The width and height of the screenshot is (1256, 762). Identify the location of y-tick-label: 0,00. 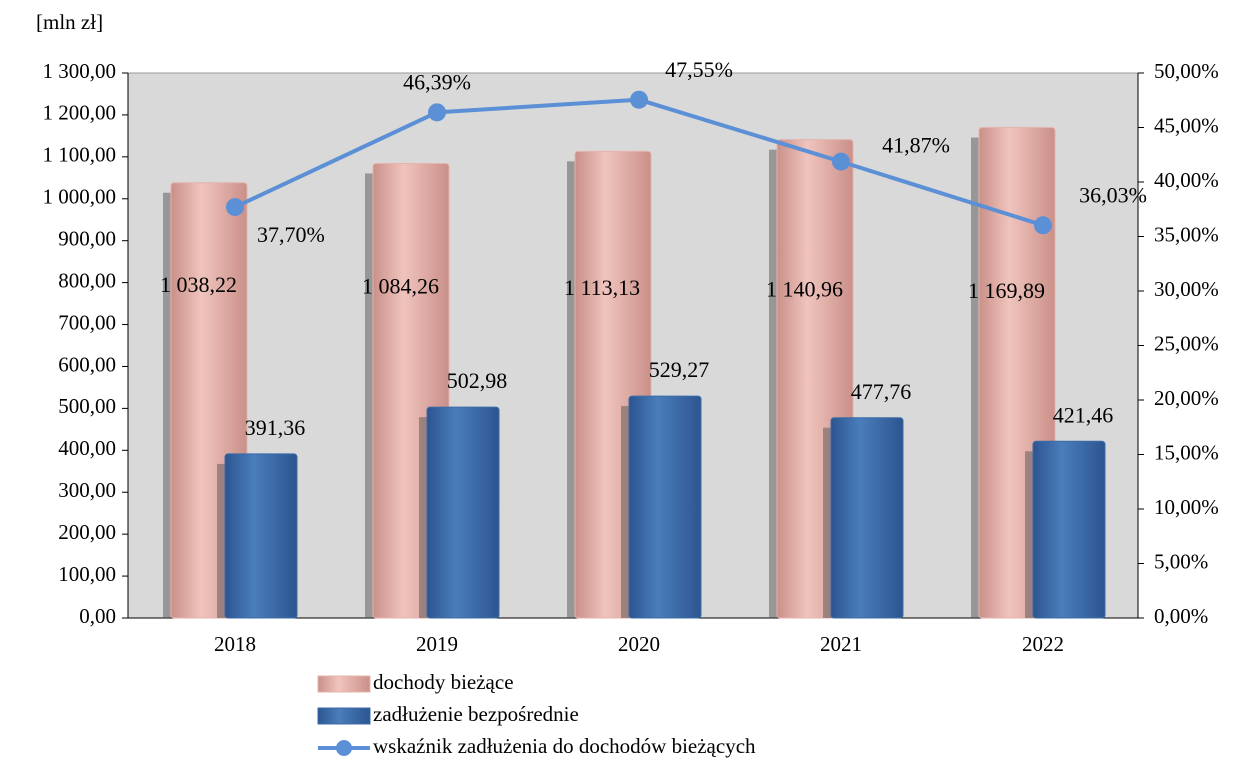
(97, 616).